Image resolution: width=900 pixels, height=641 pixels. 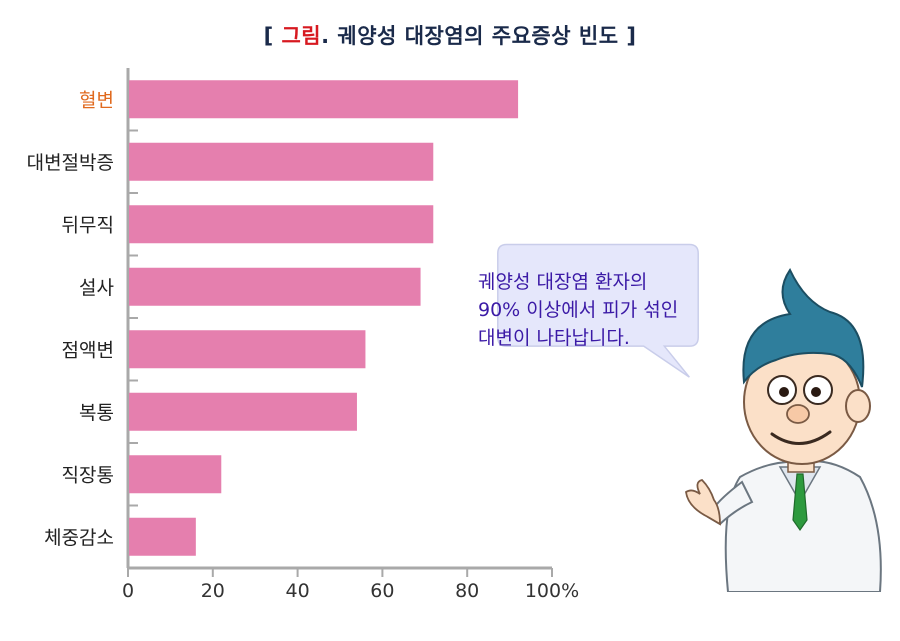 I want to click on x-tick-label: 0, so click(x=128, y=591).